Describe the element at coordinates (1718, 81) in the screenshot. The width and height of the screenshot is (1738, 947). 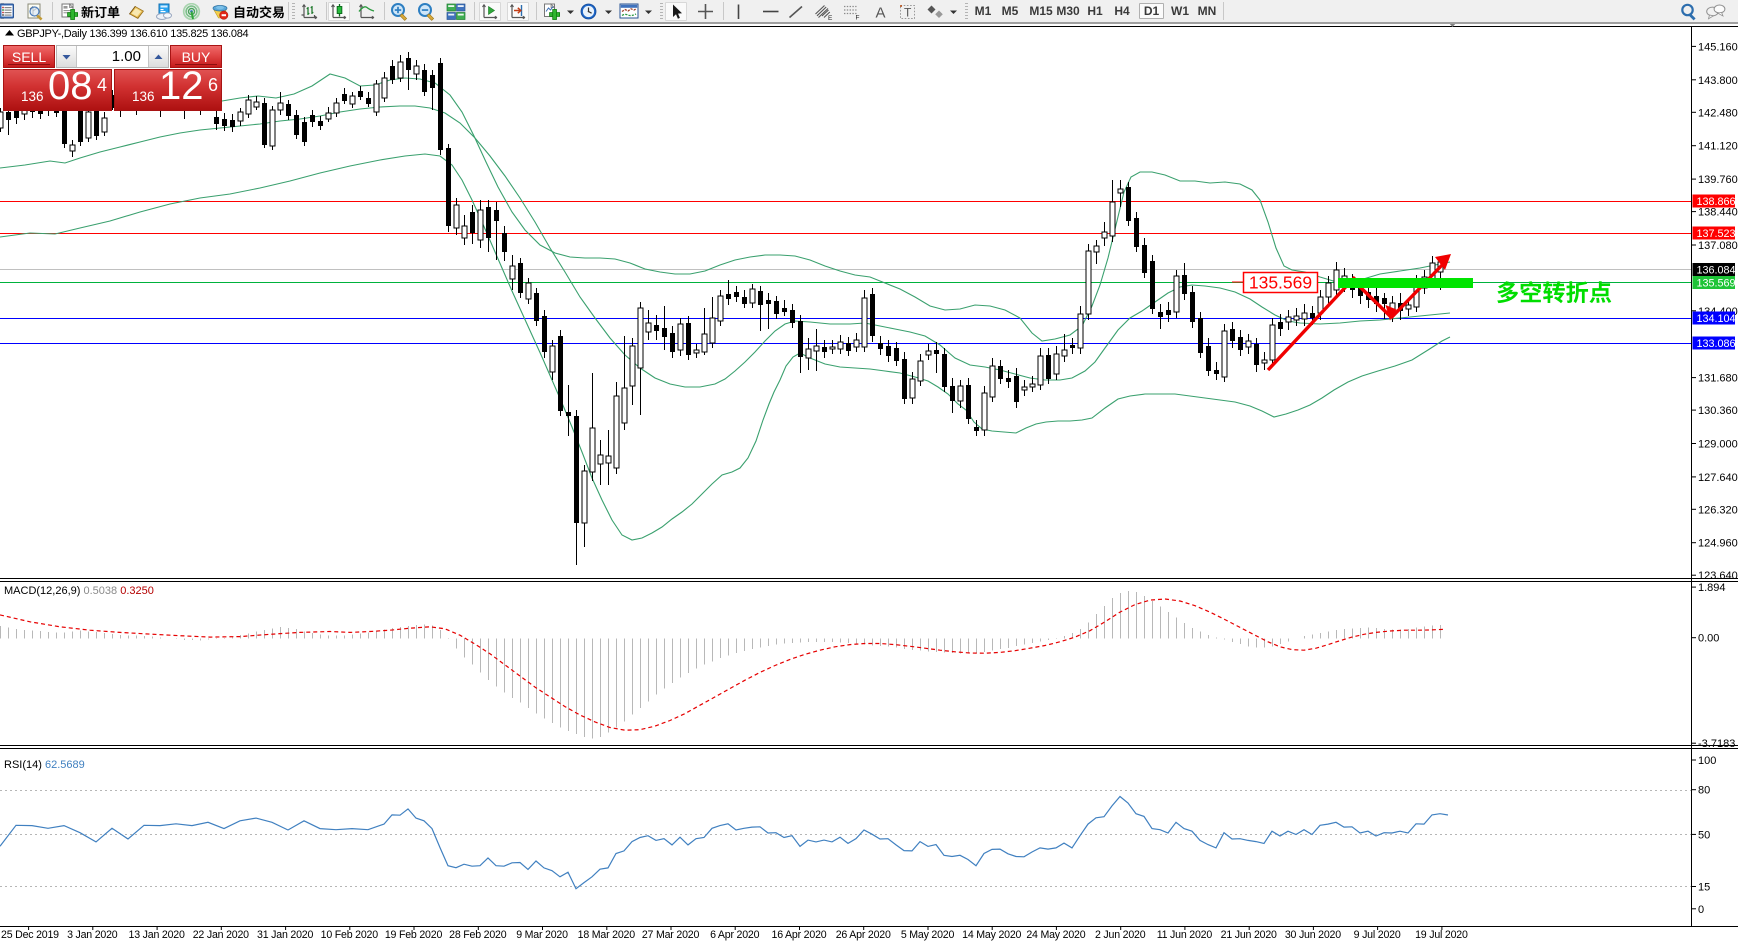
I see `svg-text: 143.800` at that location.